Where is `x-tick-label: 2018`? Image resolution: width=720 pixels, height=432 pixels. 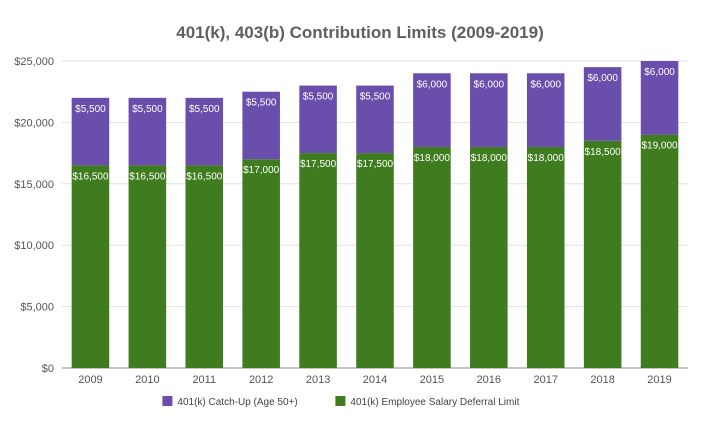
x-tick-label: 2018 is located at coordinates (602, 380).